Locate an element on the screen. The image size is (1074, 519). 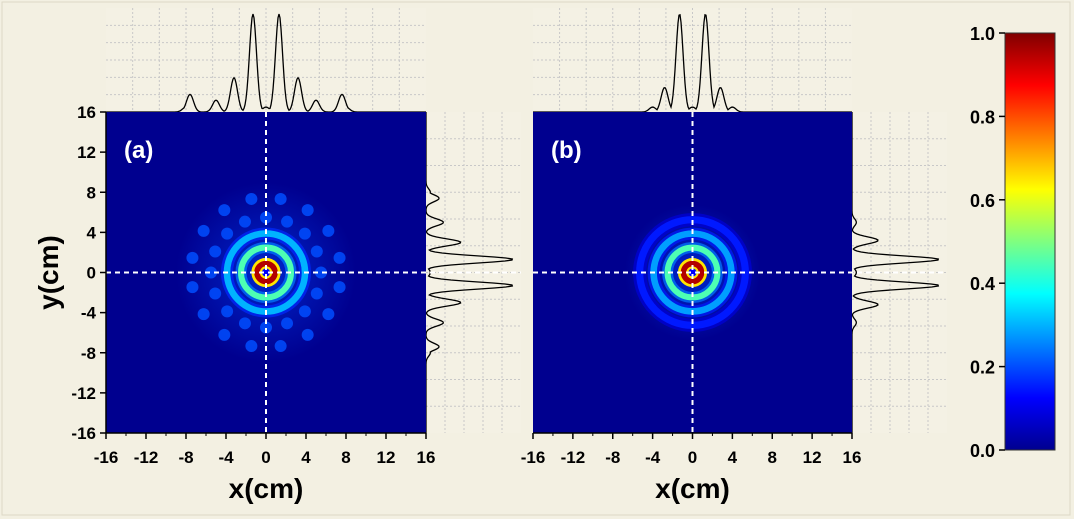
panel-label: (a) is located at coordinates (138, 150).